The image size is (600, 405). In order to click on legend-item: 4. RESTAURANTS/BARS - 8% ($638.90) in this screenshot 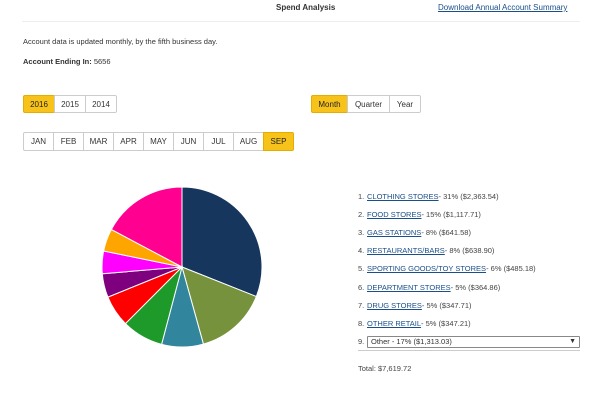, I will do `click(470, 251)`.